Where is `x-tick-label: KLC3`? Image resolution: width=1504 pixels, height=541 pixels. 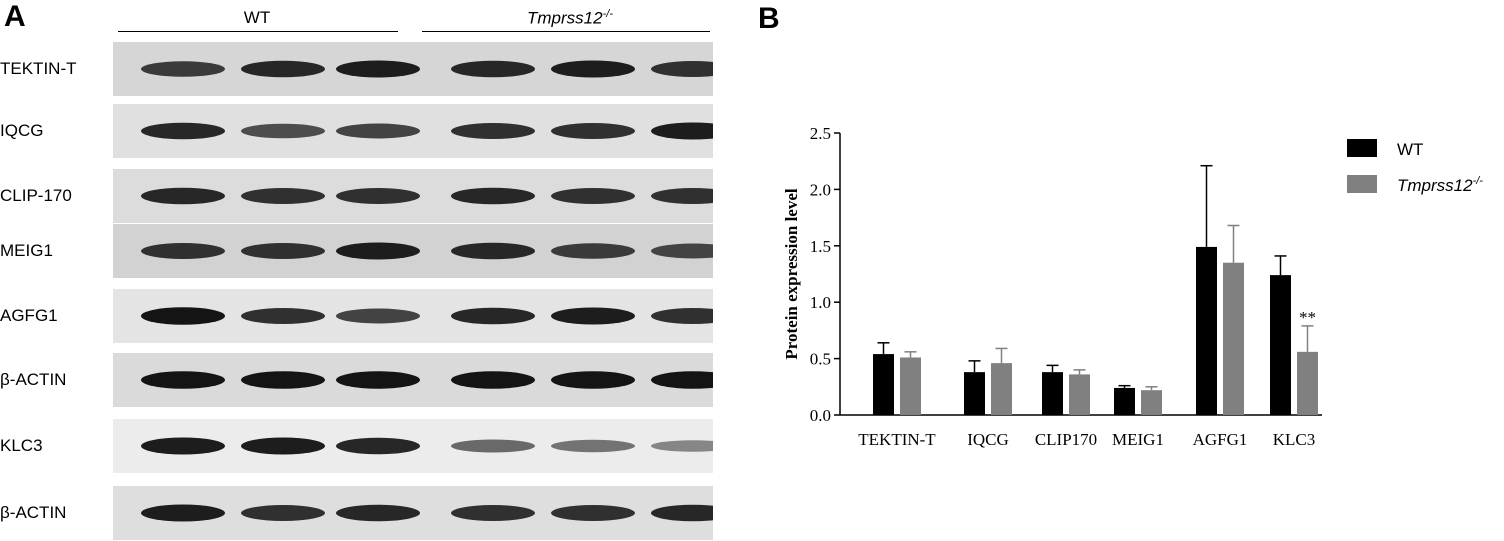 x-tick-label: KLC3 is located at coordinates (1294, 439).